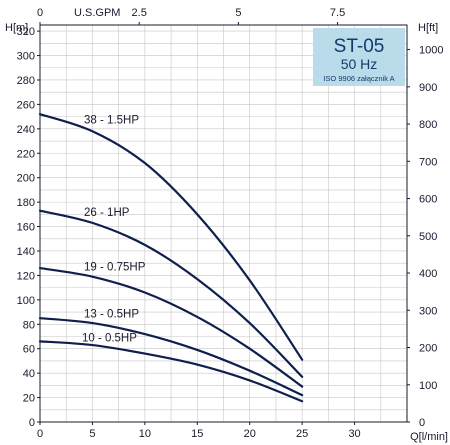  I want to click on left-tick-label: 100, so click(26, 301).